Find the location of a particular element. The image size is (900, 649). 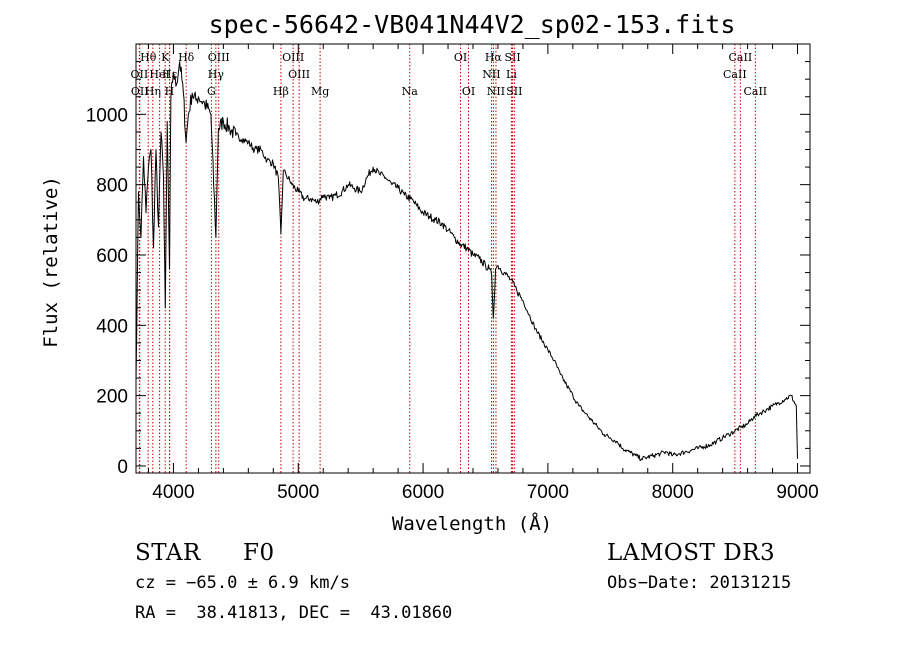

y-tick-label: 600 is located at coordinates (112, 256).